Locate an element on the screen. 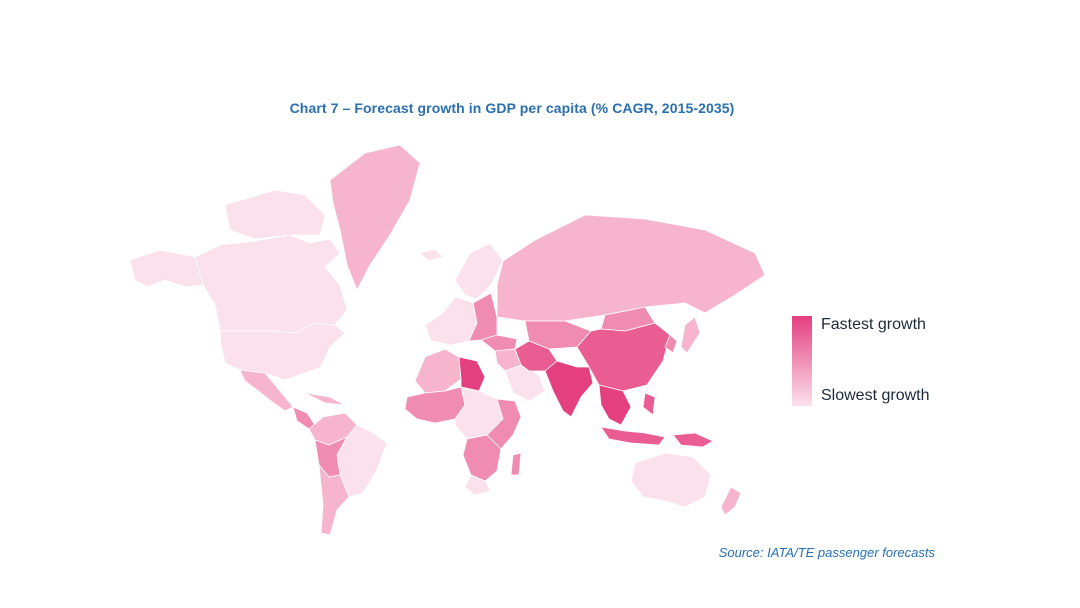 Image resolution: width=1080 pixels, height=608 pixels. region-mexico is located at coordinates (266, 390).